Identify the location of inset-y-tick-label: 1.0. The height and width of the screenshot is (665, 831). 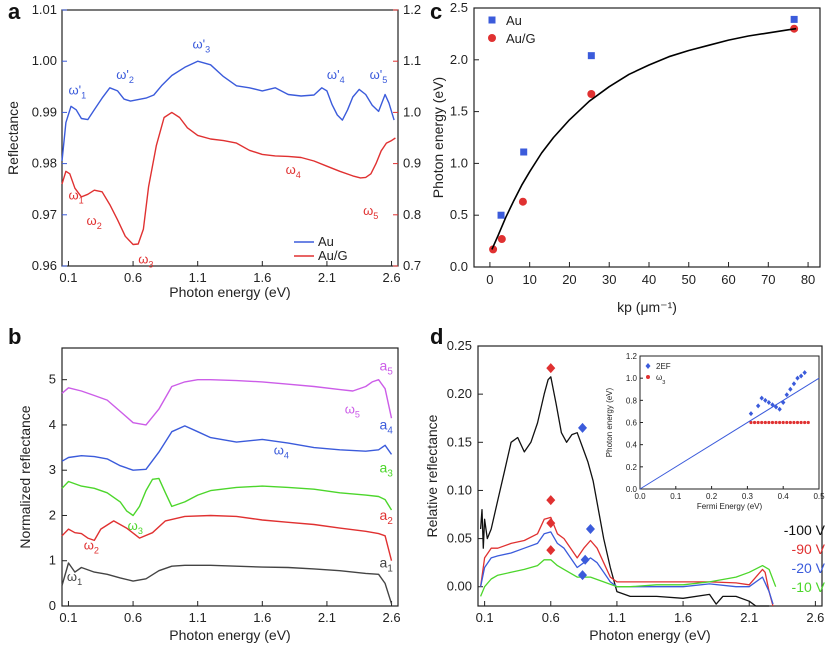
(632, 378).